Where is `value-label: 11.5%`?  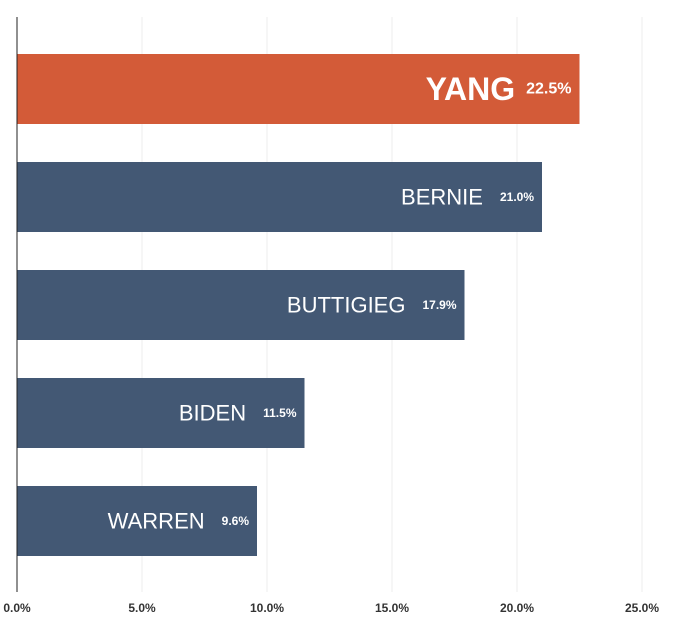
value-label: 11.5% is located at coordinates (280, 413).